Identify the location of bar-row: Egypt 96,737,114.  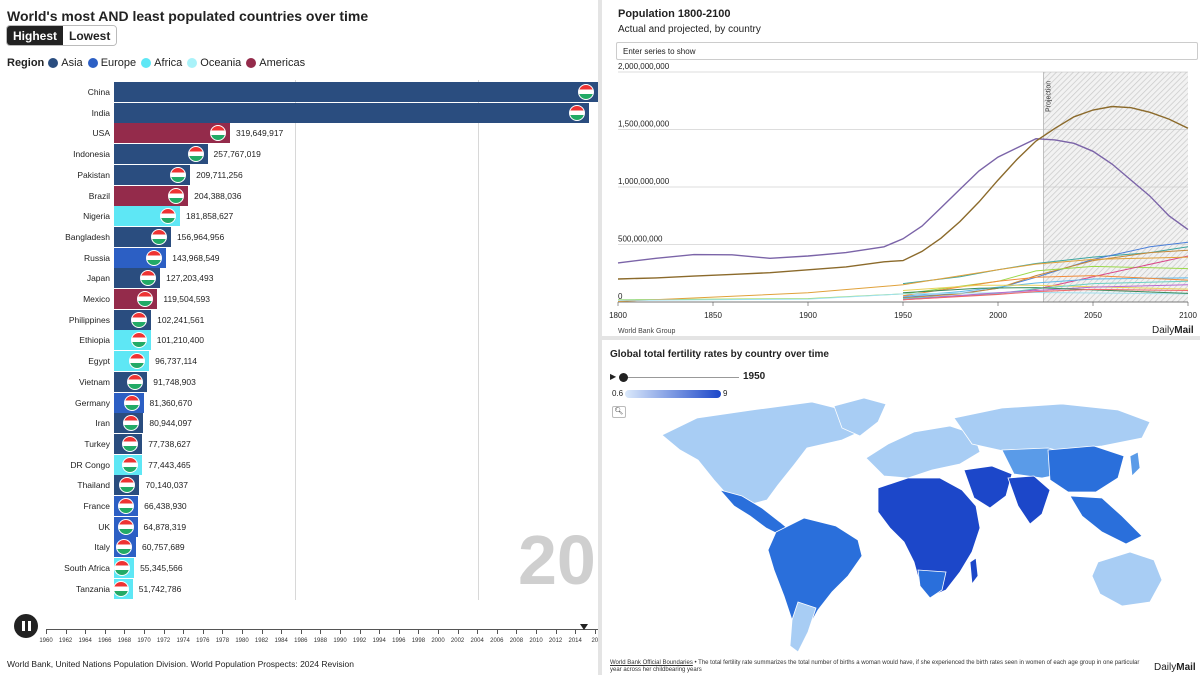
(299, 361).